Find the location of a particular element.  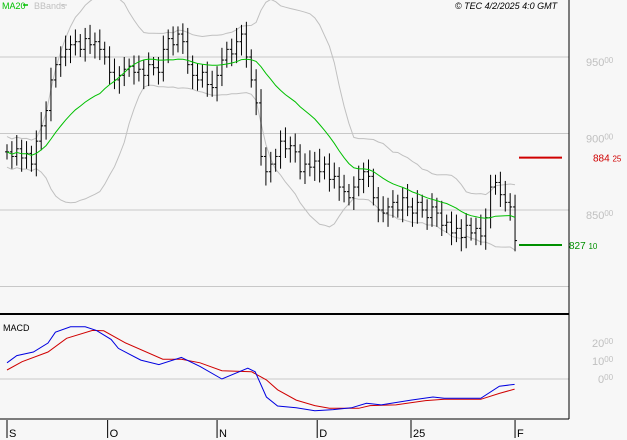

macd-tick-label: 2000 is located at coordinates (603, 343).